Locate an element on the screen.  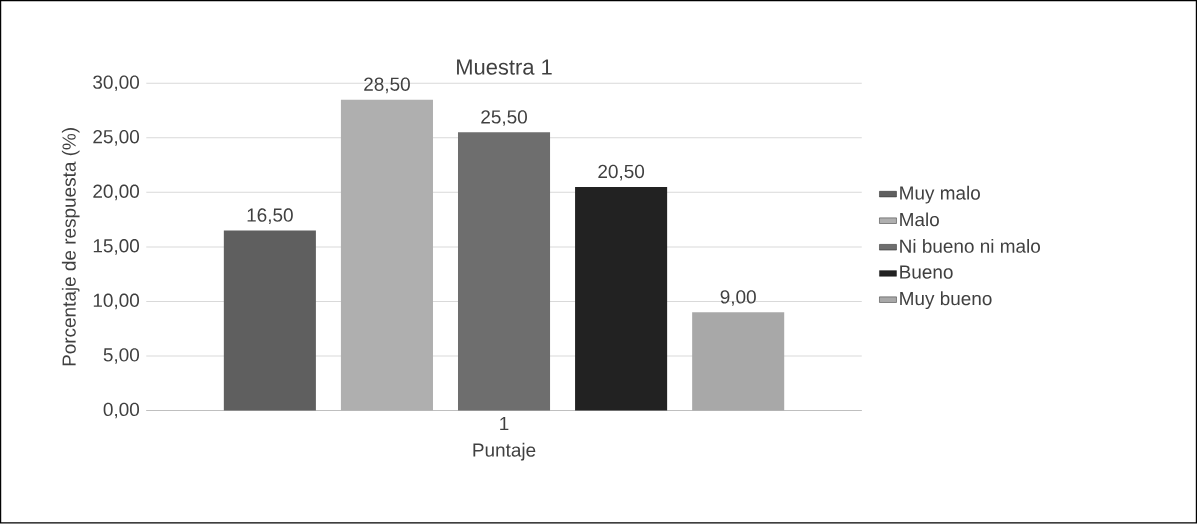
y-tick-label: 30,00 is located at coordinates (116, 83).